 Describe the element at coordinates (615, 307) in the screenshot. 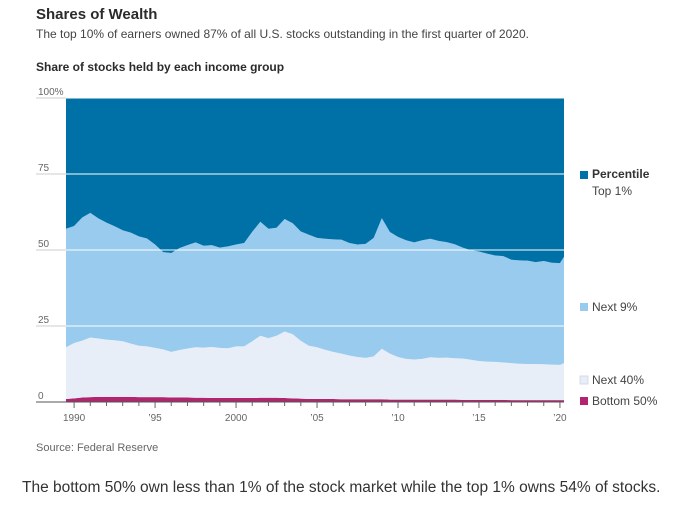

I see `legend-label-next9: Next 9%` at that location.